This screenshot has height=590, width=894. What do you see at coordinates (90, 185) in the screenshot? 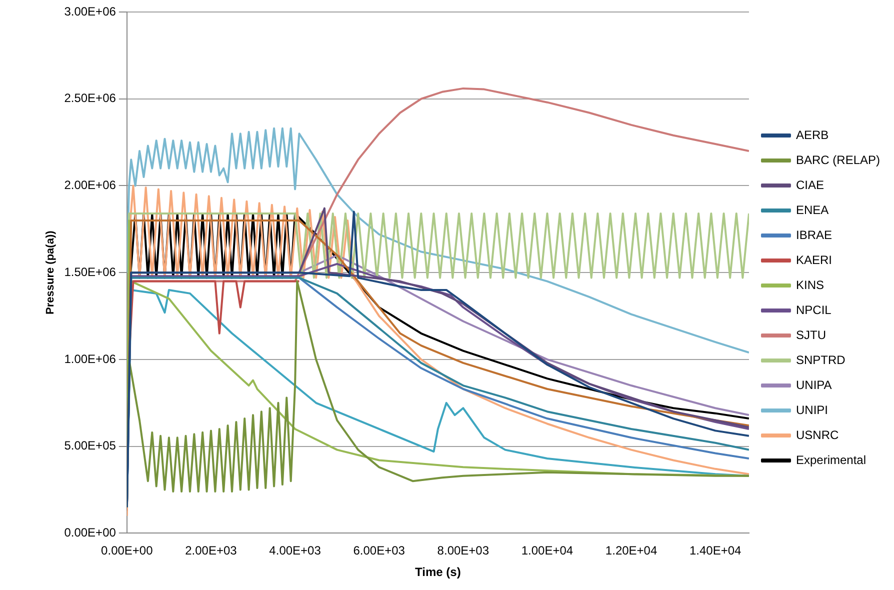
I see `y-tick-label: 2.00E+06` at bounding box center [90, 185].